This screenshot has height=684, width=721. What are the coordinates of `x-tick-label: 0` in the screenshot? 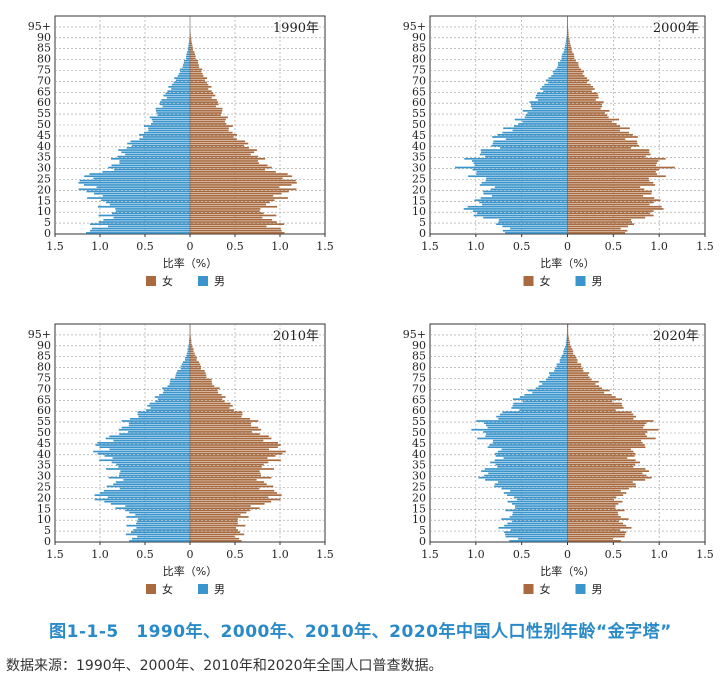 It's located at (190, 554).